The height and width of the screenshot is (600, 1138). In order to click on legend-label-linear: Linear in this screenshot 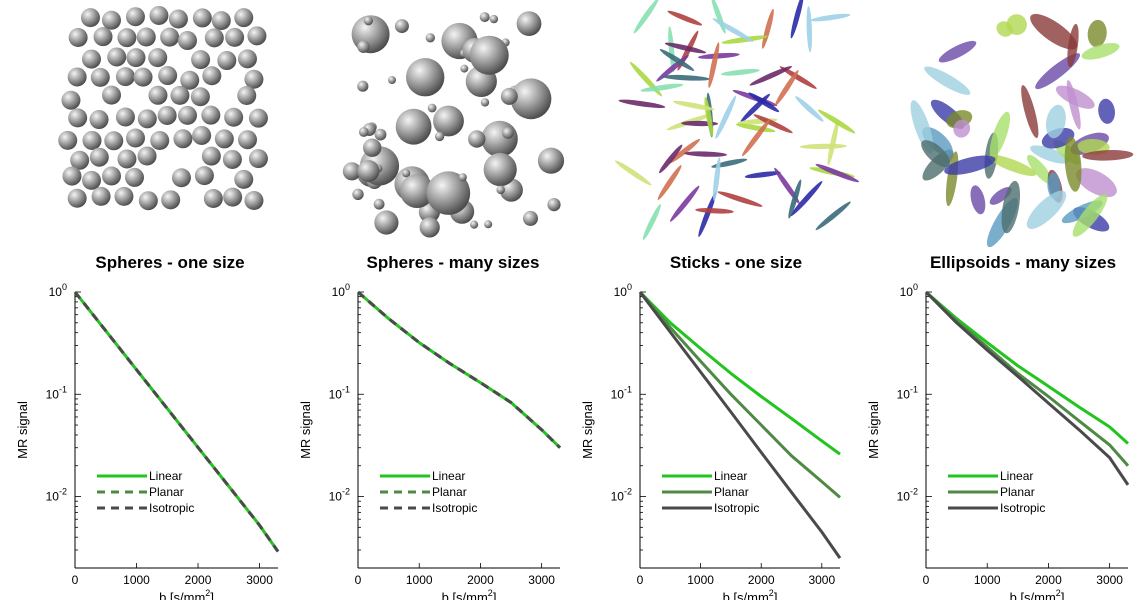, I will do `click(730, 476)`.